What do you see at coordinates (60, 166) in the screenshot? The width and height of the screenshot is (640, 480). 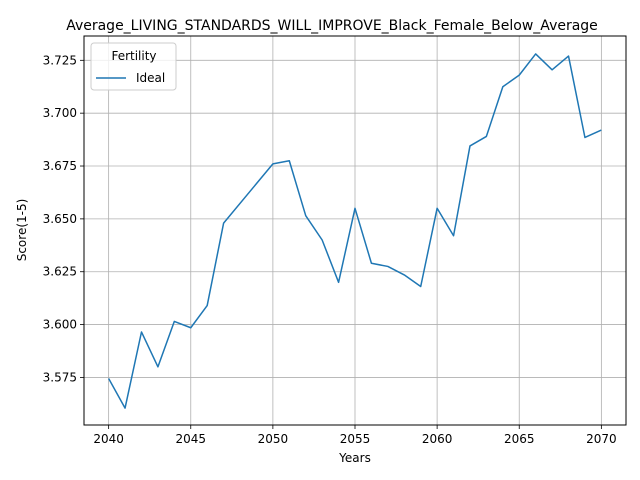 I see `y-tick-label: 3.675` at bounding box center [60, 166].